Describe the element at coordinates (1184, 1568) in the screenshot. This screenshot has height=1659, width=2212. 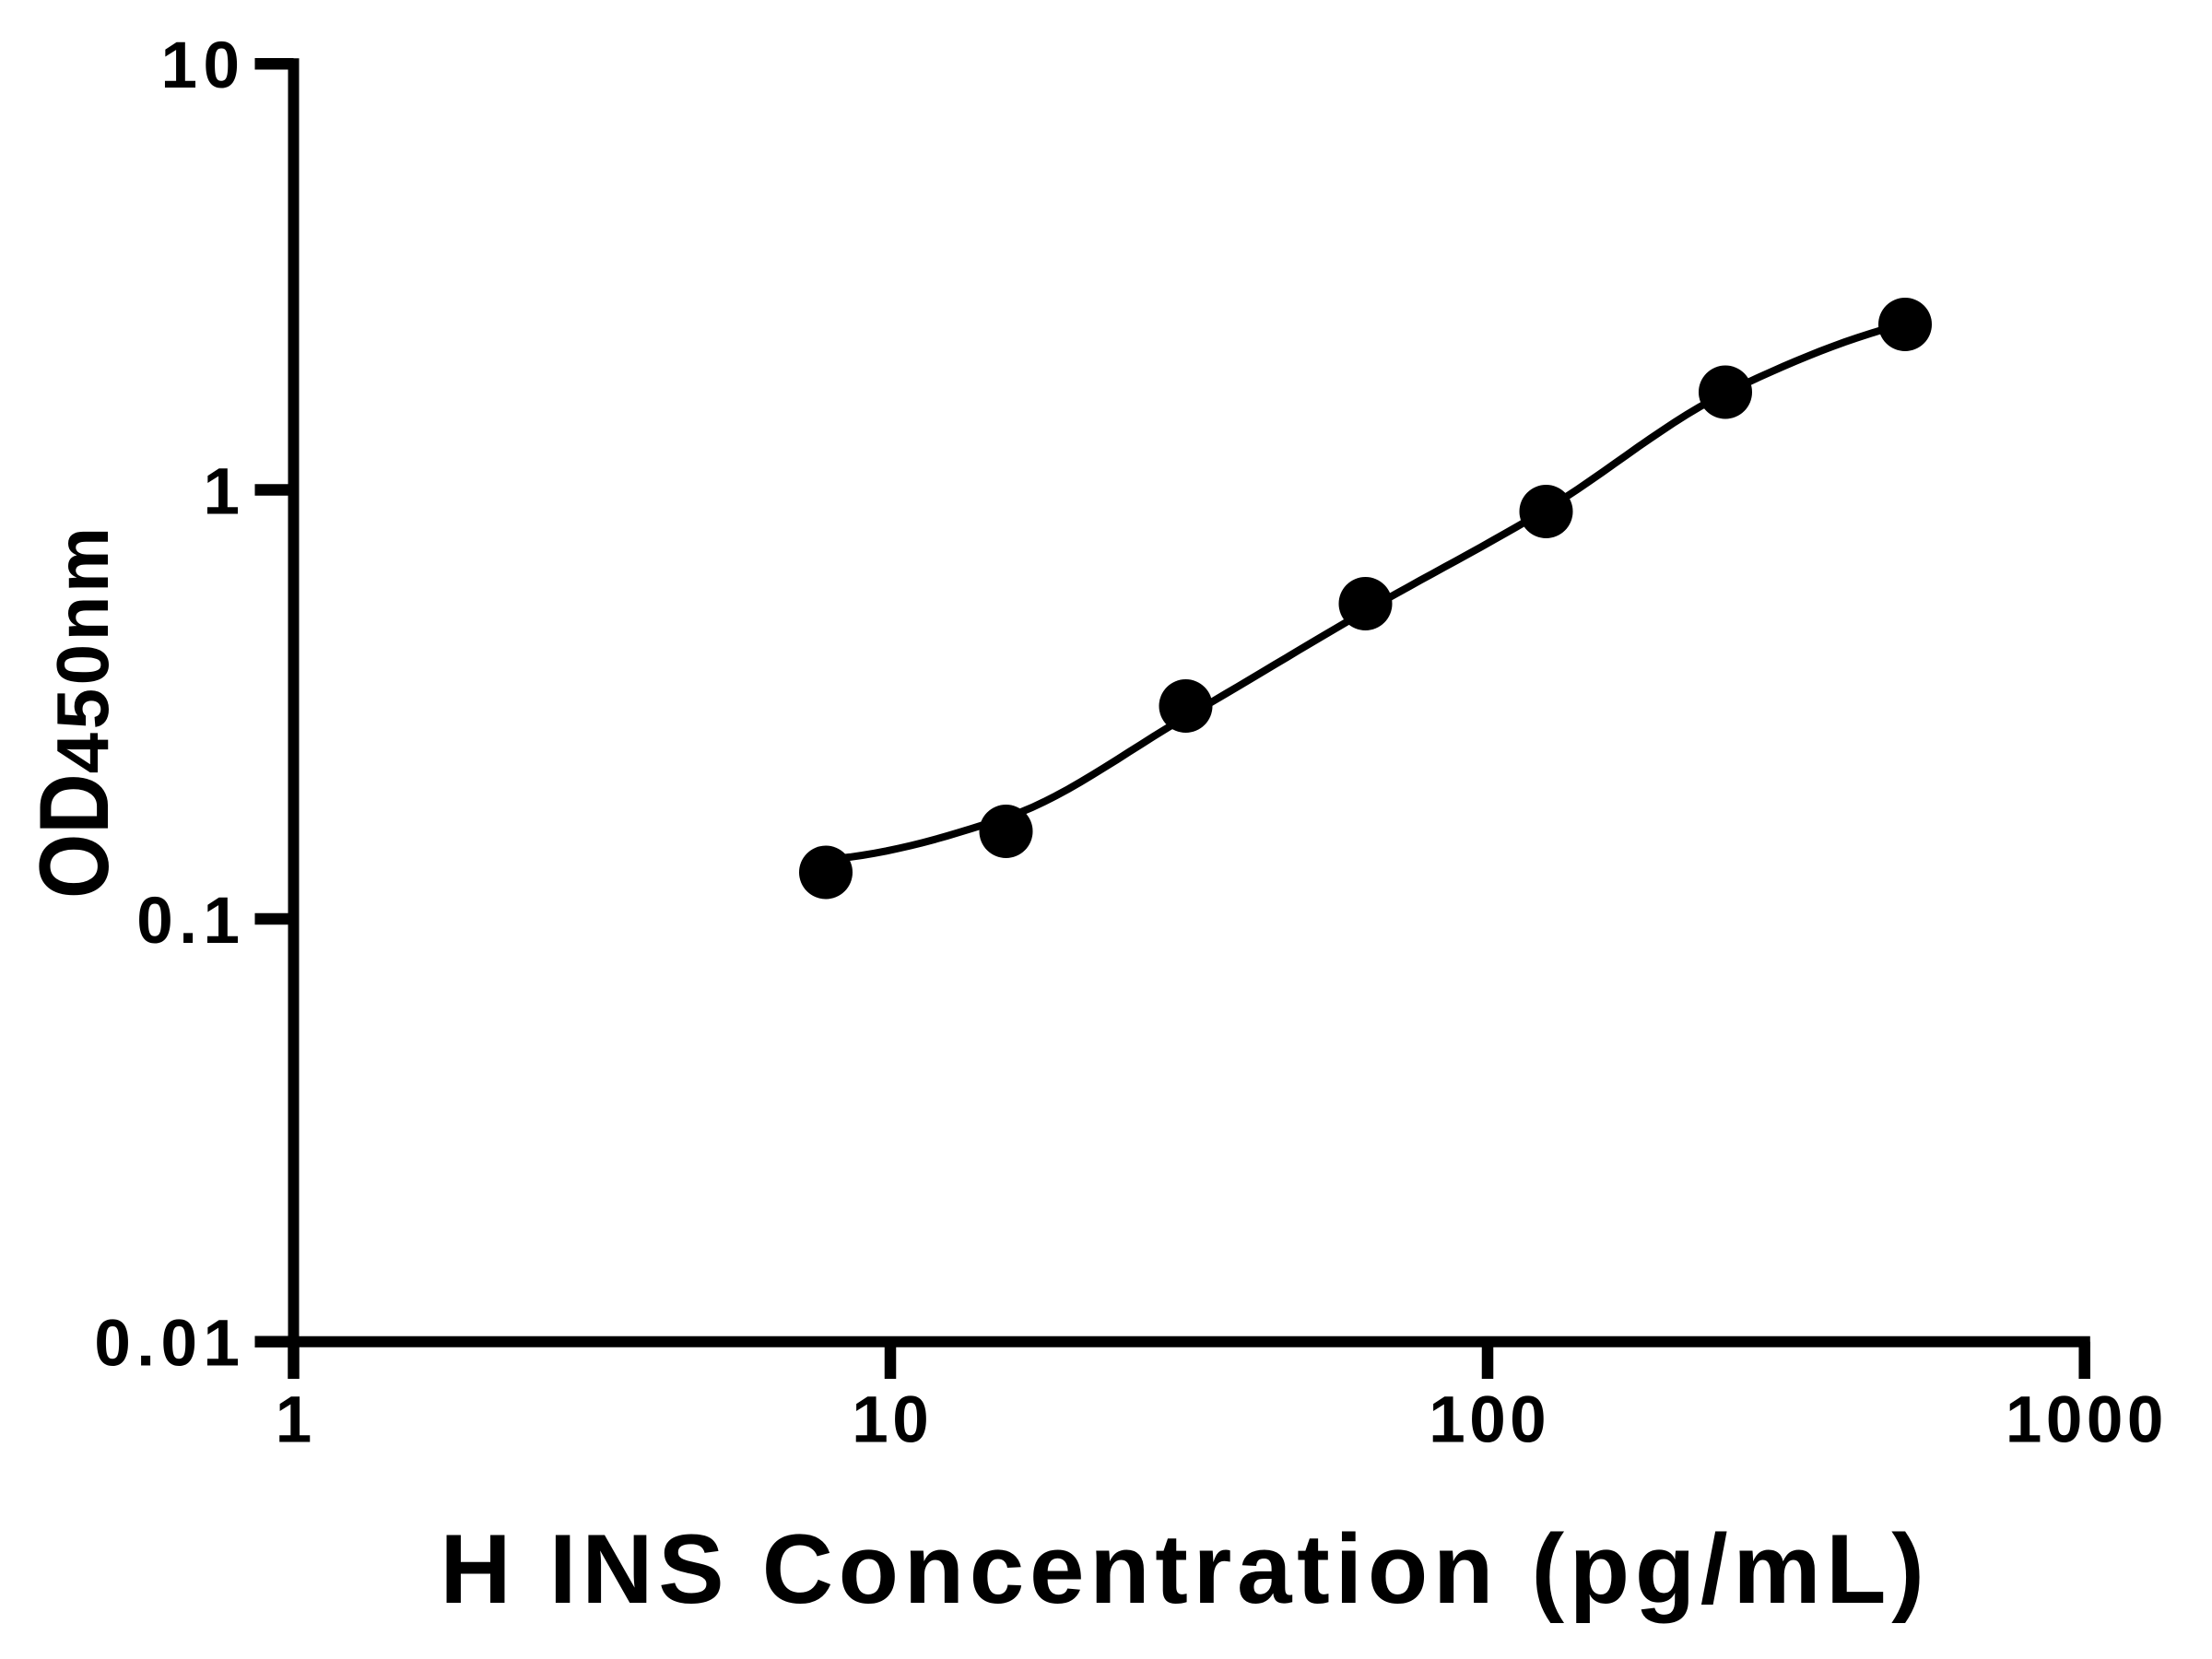
I see `svg-text: H INS Concentration (pg/mL)` at that location.